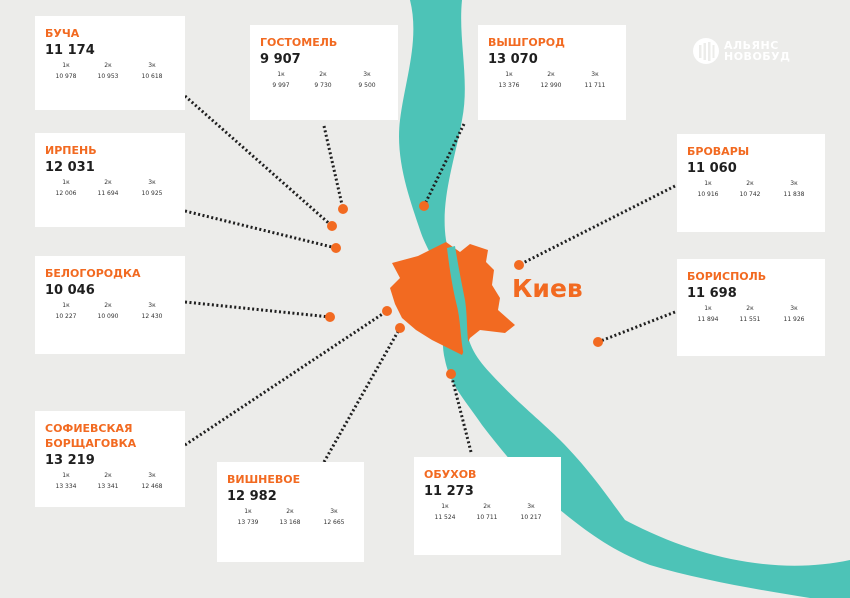 The image size is (850, 598). Describe the element at coordinates (750, 314) in the screenshot. I see `room-price-col: 2к 11 551` at that location.